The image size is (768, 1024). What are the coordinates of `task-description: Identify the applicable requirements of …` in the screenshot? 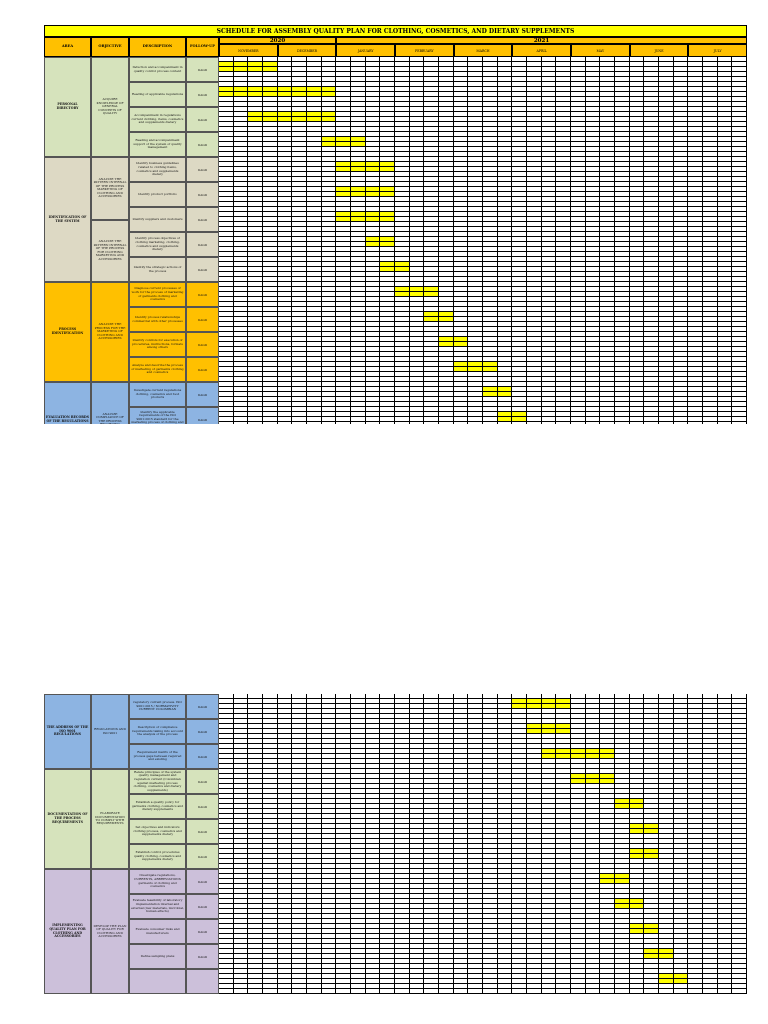 It's located at (157, 415).